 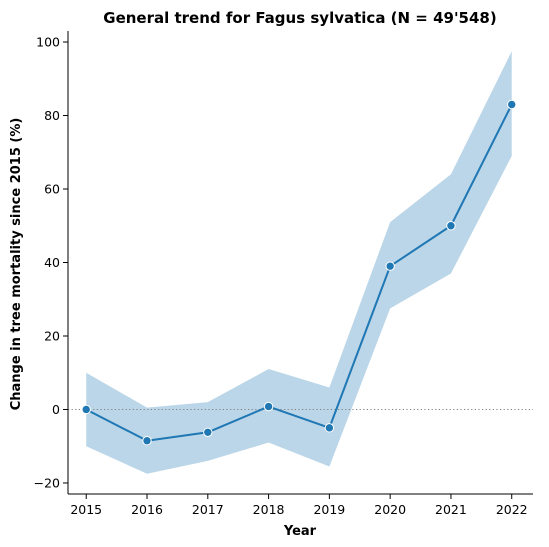 I want to click on data-point-2021, so click(x=451, y=226).